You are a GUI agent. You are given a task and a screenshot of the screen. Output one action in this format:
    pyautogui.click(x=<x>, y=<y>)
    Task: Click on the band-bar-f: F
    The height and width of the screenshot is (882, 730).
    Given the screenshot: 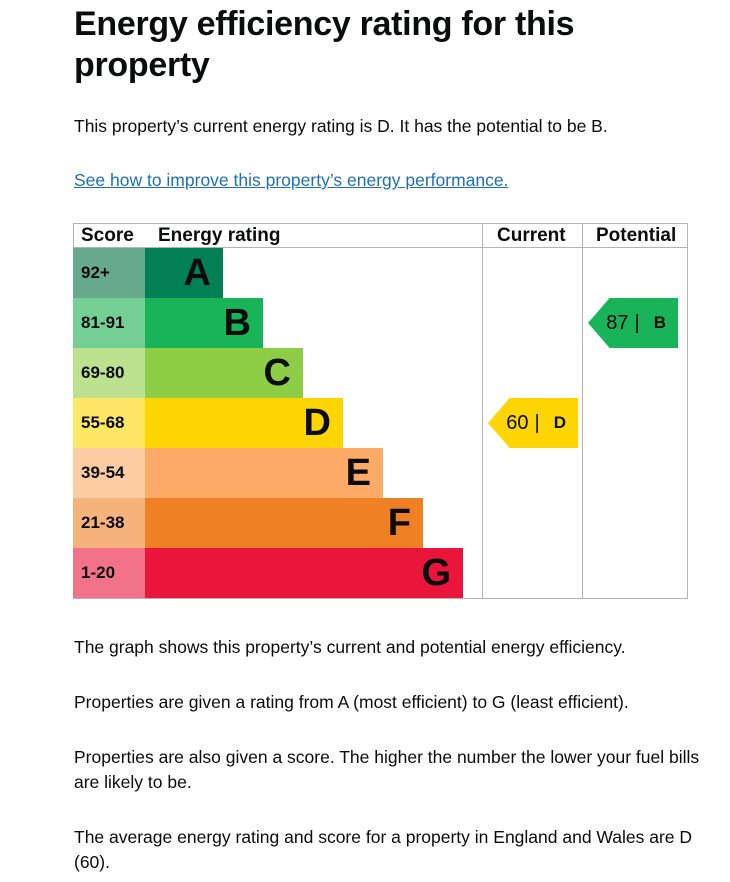 What is the action you would take?
    pyautogui.click(x=284, y=523)
    